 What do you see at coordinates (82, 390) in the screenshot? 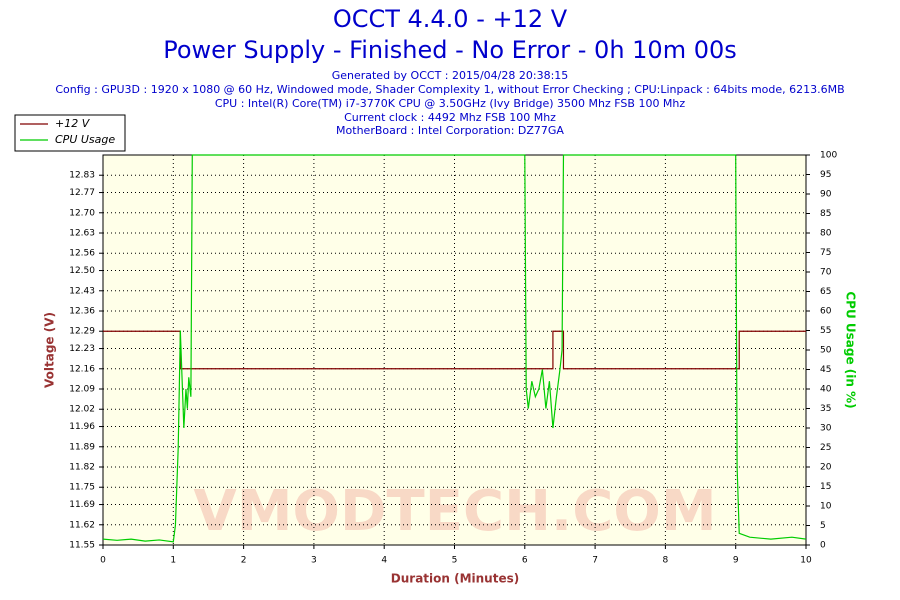
I see `y-tick-label: 12.09` at bounding box center [82, 390].